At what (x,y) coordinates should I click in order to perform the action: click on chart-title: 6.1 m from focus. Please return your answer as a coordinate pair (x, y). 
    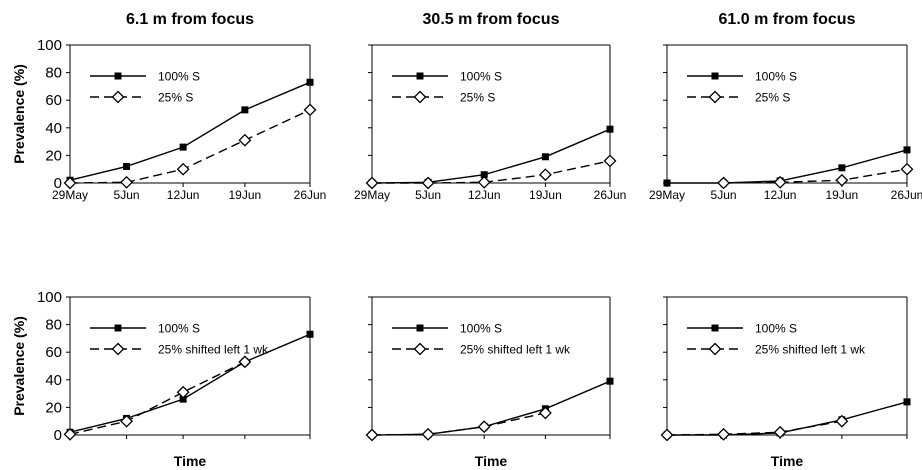
    Looking at the image, I should click on (190, 19).